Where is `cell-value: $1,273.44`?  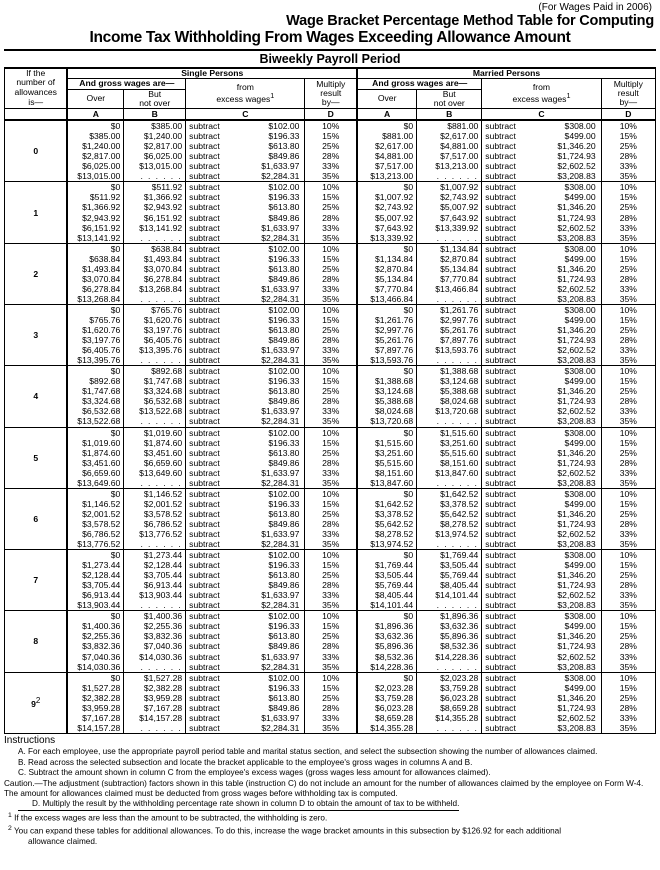 cell-value: $1,273.44 is located at coordinates (101, 565).